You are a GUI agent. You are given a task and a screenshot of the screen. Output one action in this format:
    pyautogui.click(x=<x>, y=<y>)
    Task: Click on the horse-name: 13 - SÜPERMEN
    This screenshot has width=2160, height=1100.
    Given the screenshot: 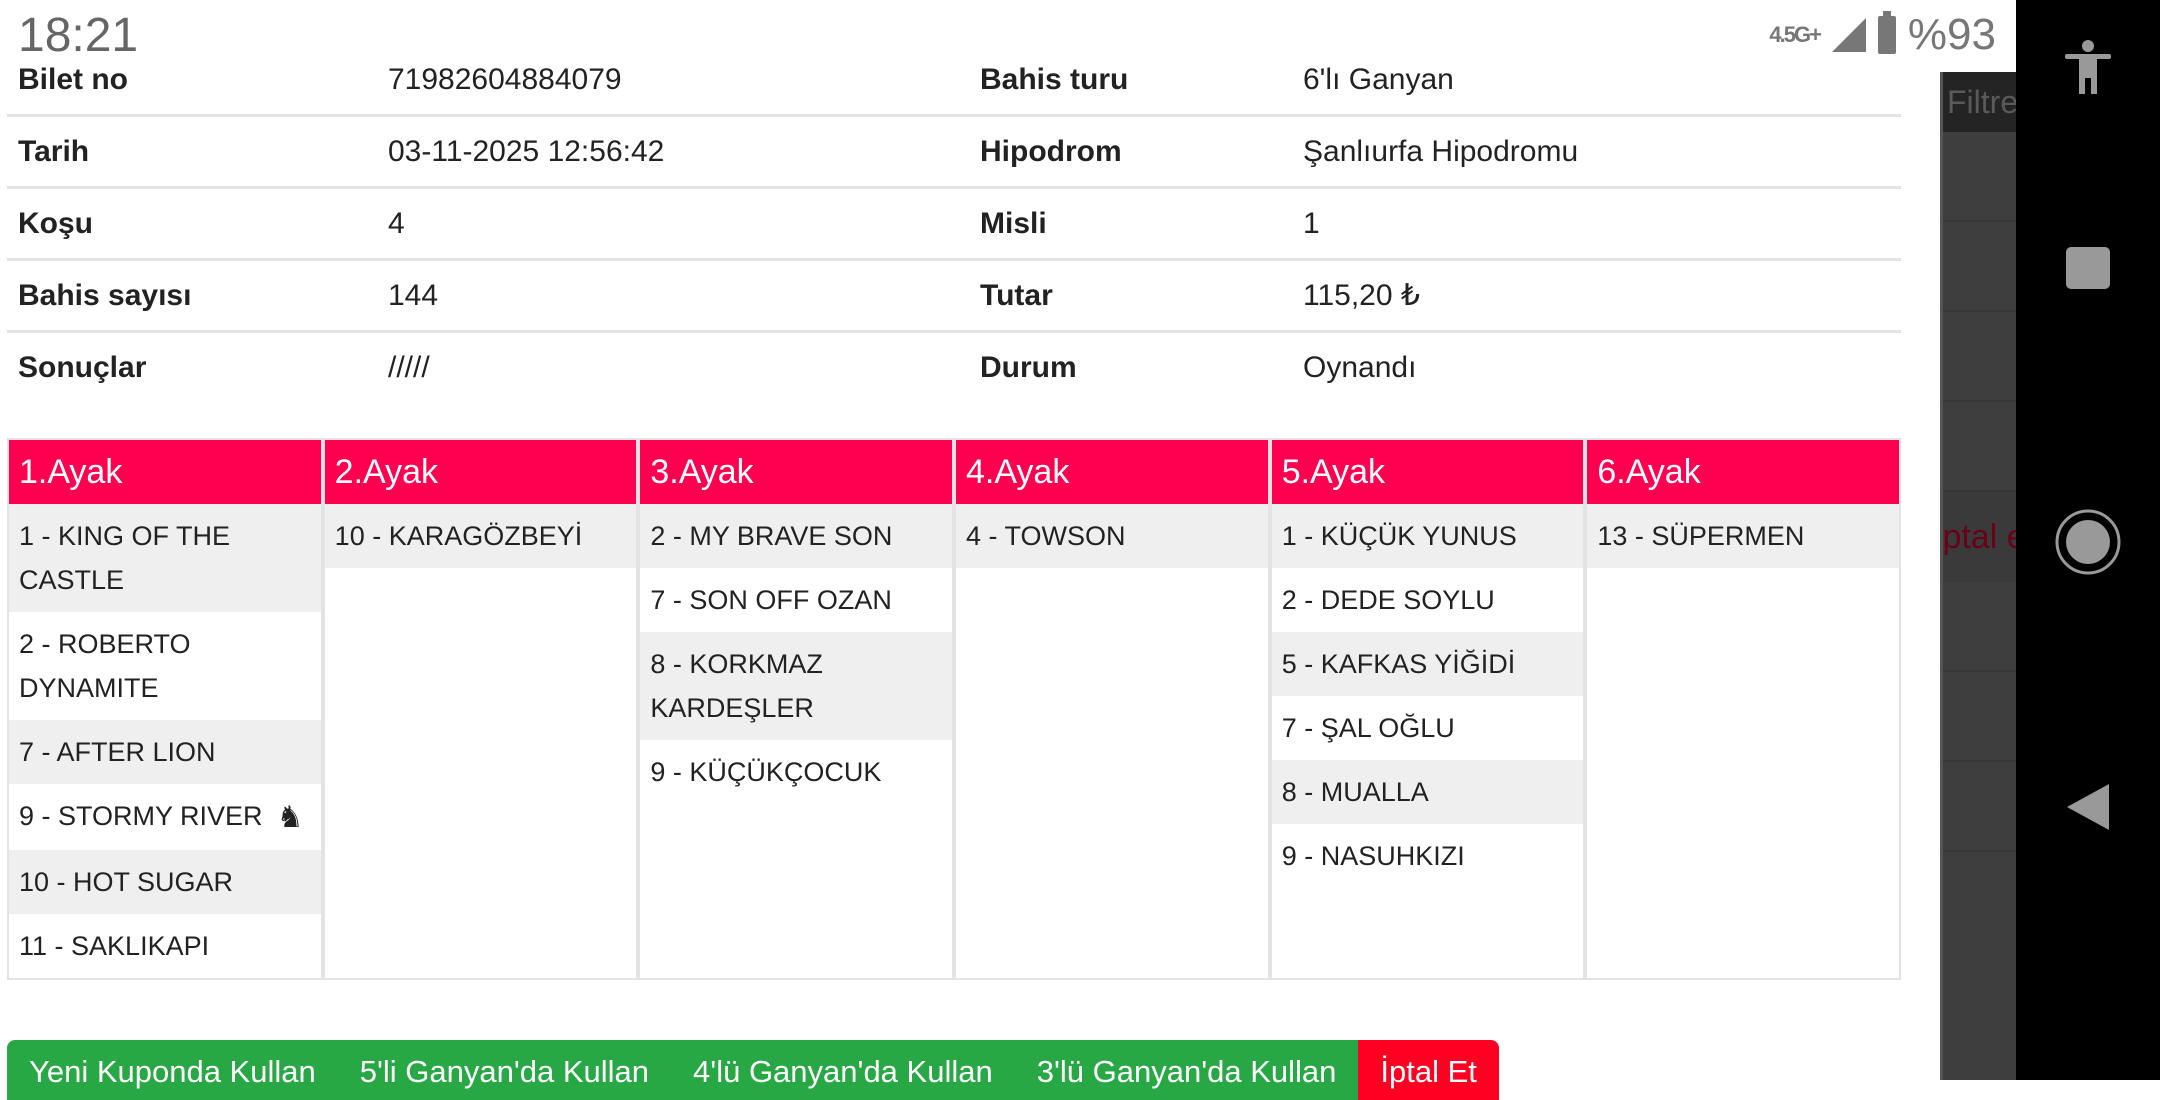 What is the action you would take?
    pyautogui.click(x=1701, y=536)
    